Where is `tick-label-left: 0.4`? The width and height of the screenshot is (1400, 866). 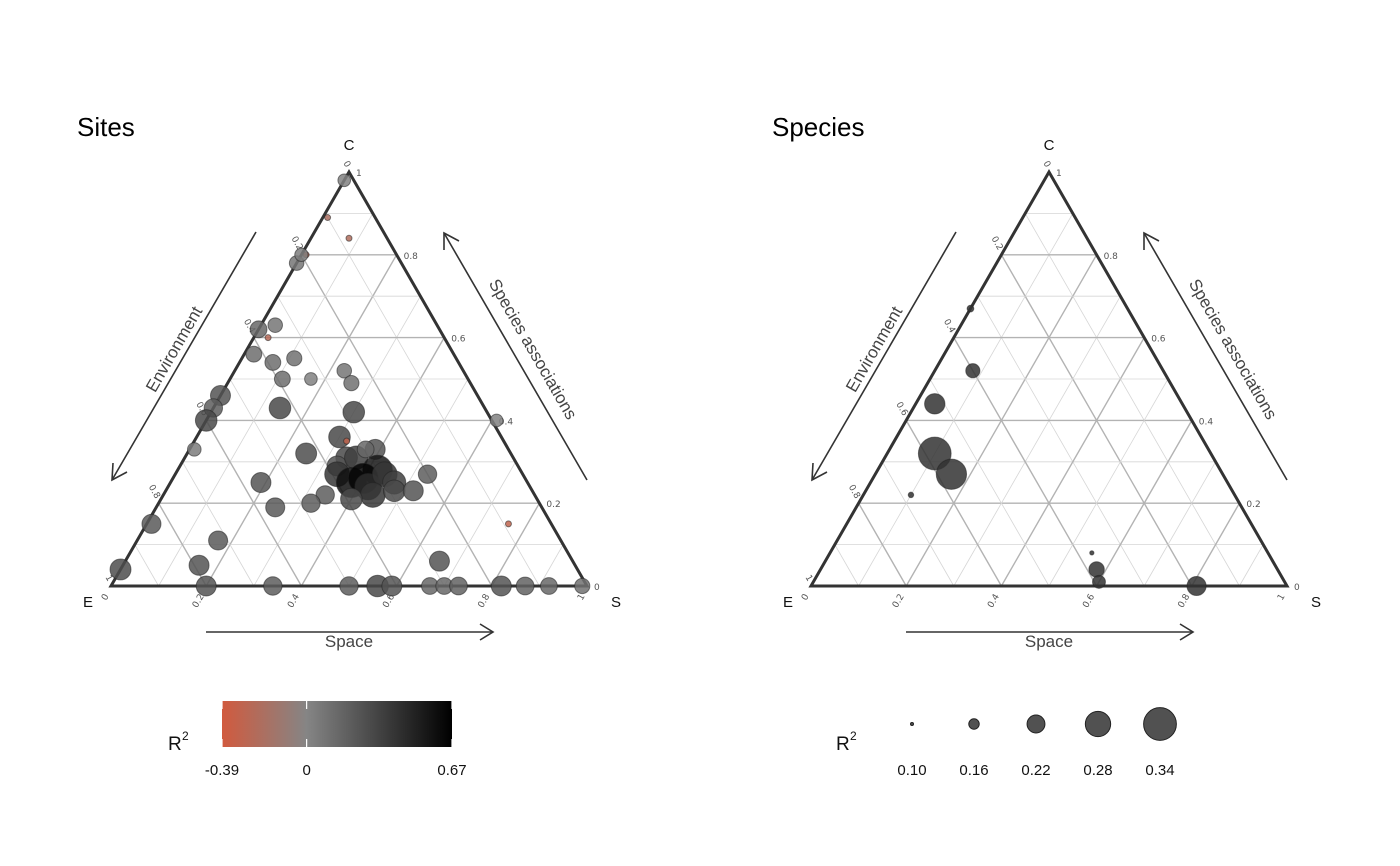 tick-label-left: 0.4 is located at coordinates (949, 327).